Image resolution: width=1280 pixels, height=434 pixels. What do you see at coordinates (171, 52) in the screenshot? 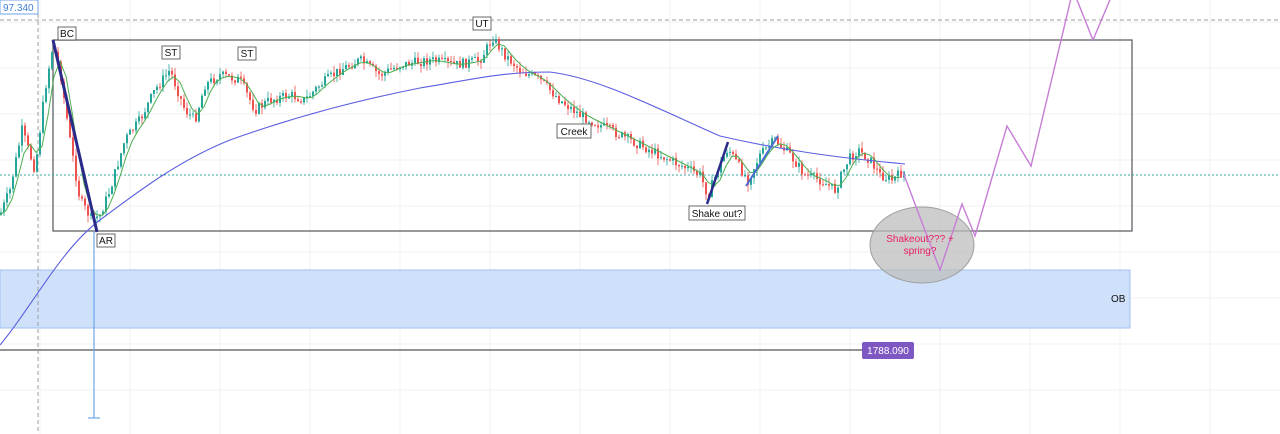
I see `label-st-1: ST` at bounding box center [171, 52].